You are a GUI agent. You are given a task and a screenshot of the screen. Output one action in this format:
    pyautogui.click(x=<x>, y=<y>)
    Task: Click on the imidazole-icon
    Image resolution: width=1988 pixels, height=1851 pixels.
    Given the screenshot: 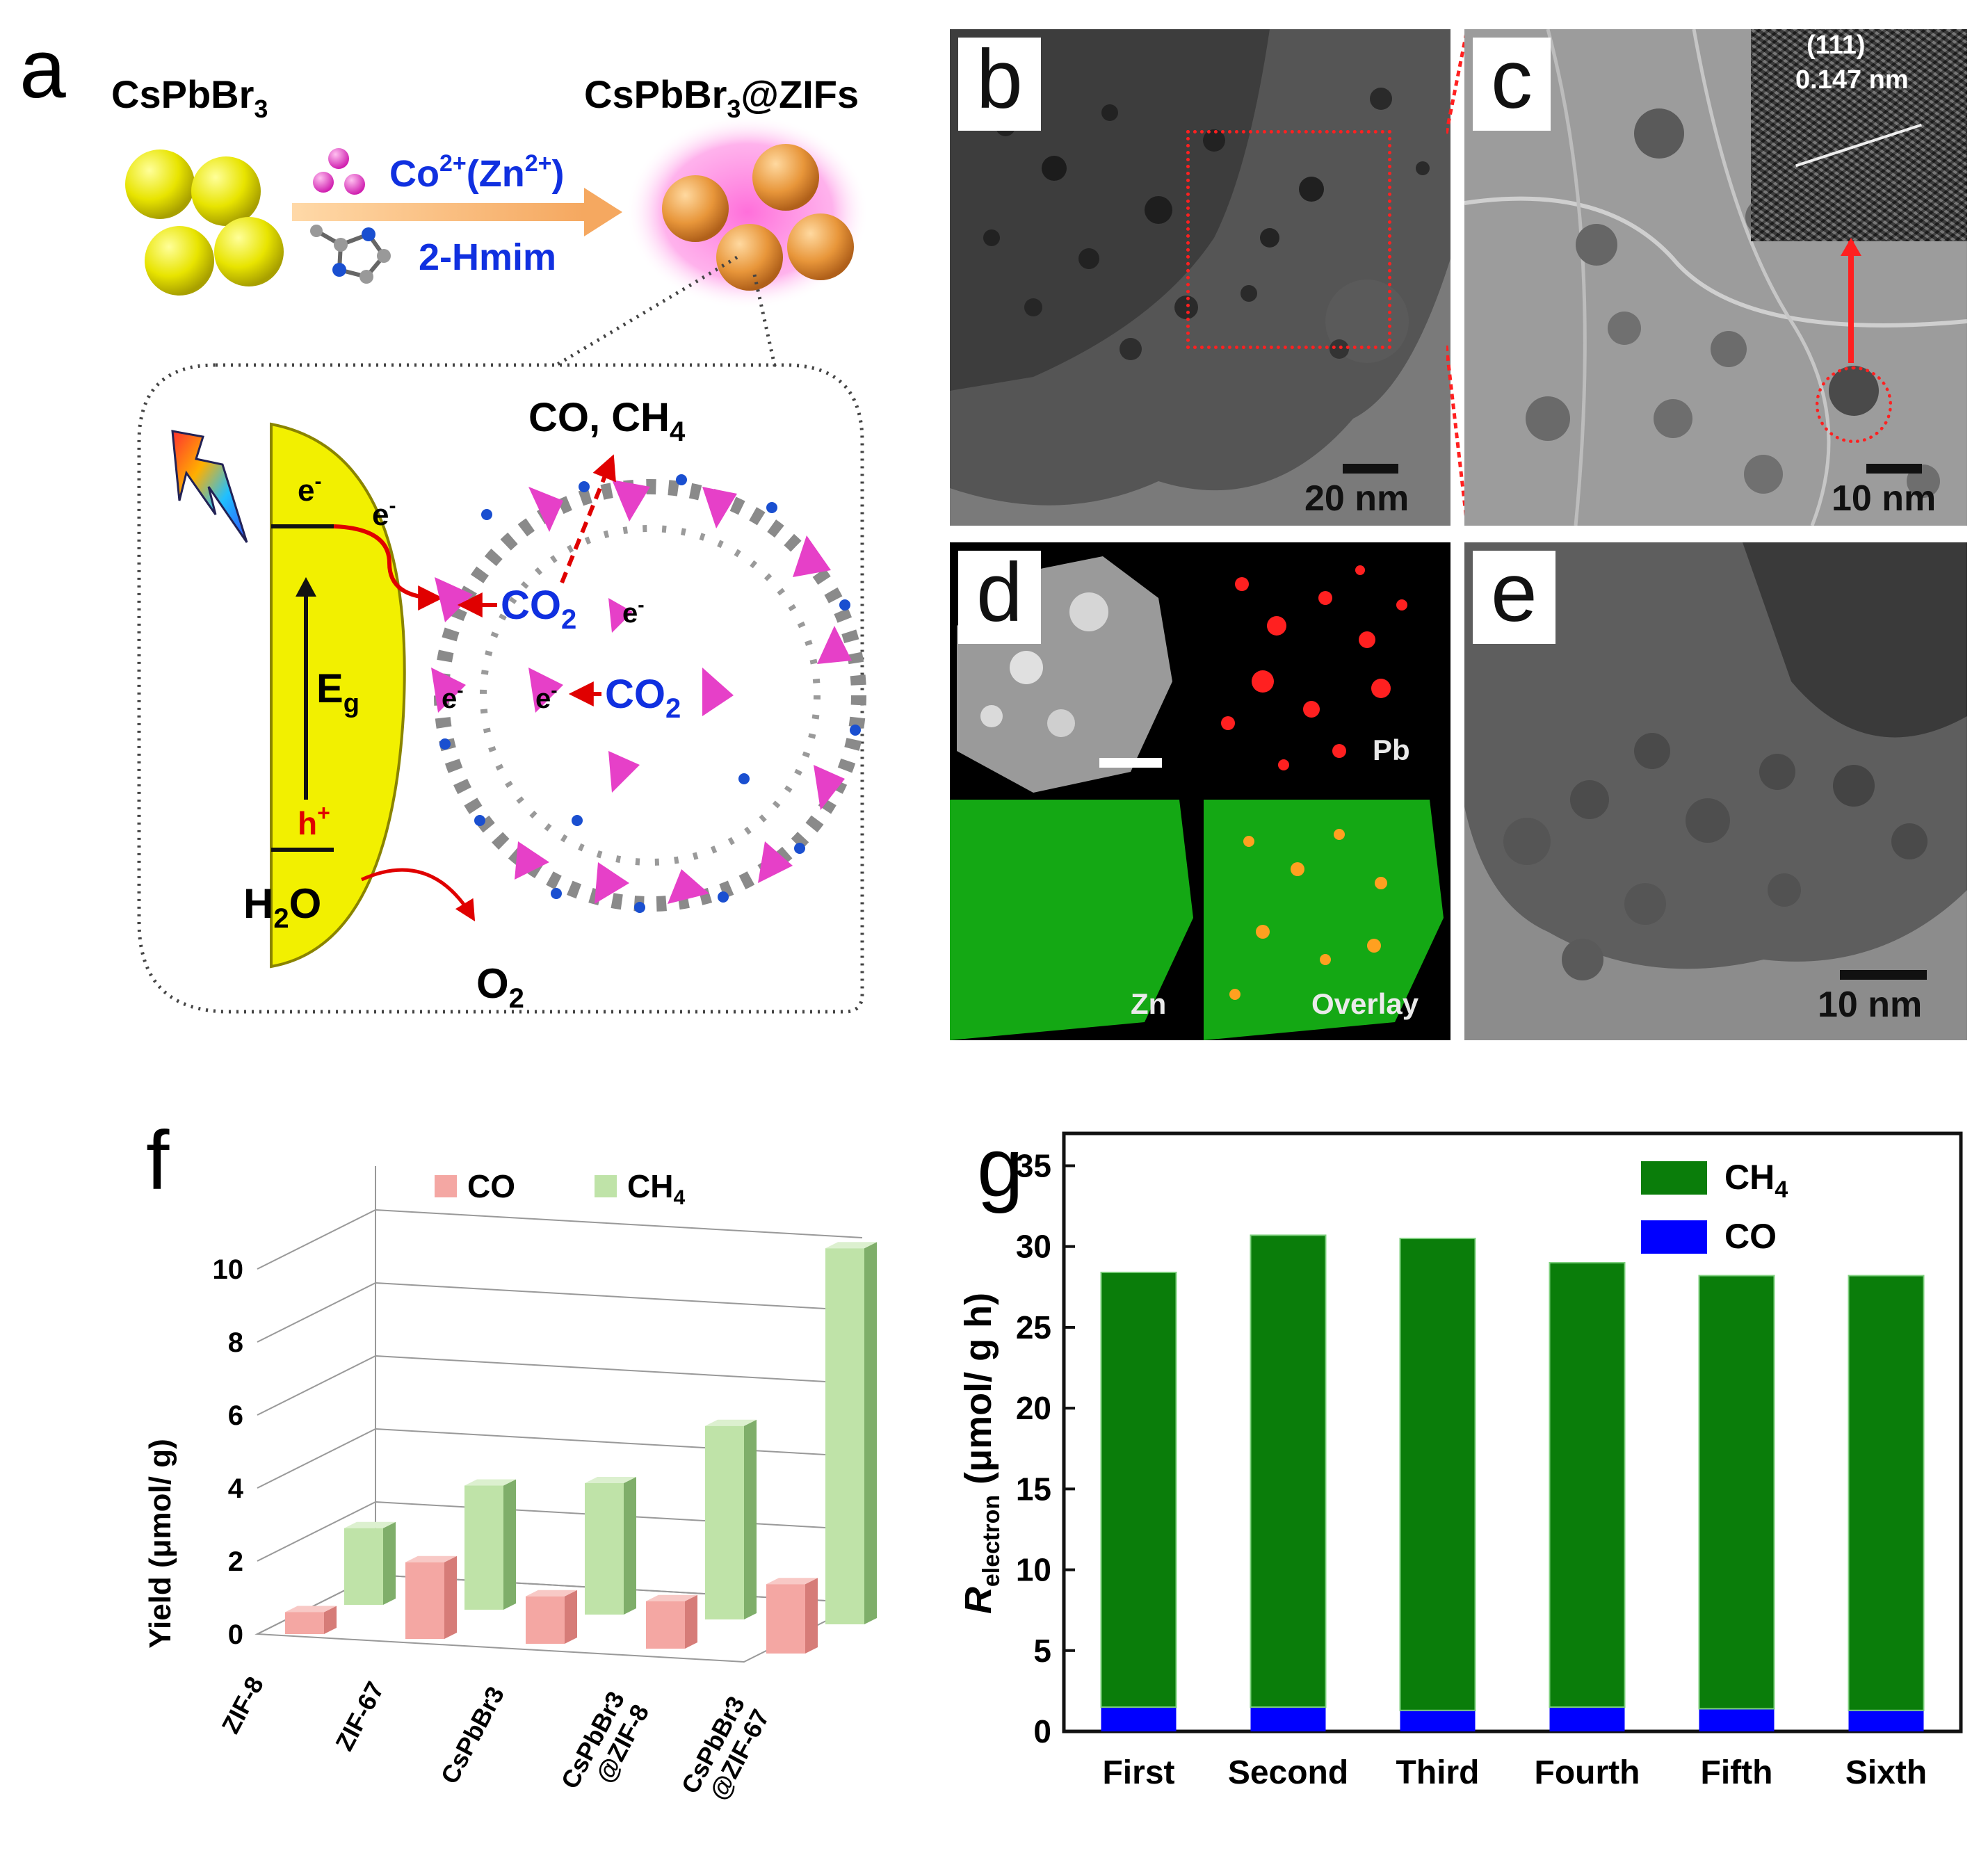 What is the action you would take?
    pyautogui.click(x=351, y=254)
    